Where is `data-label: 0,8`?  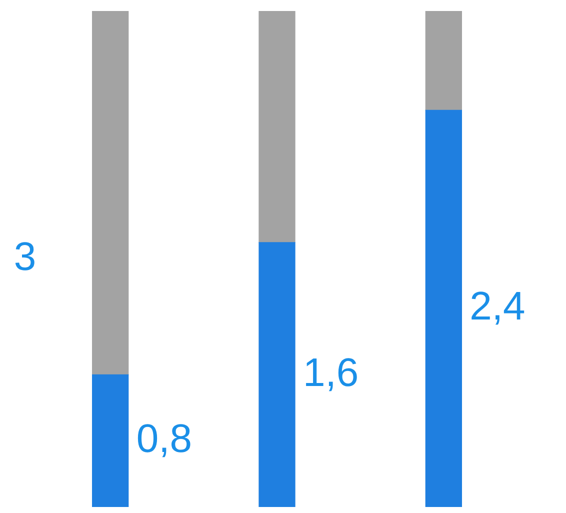 data-label: 0,8 is located at coordinates (164, 438).